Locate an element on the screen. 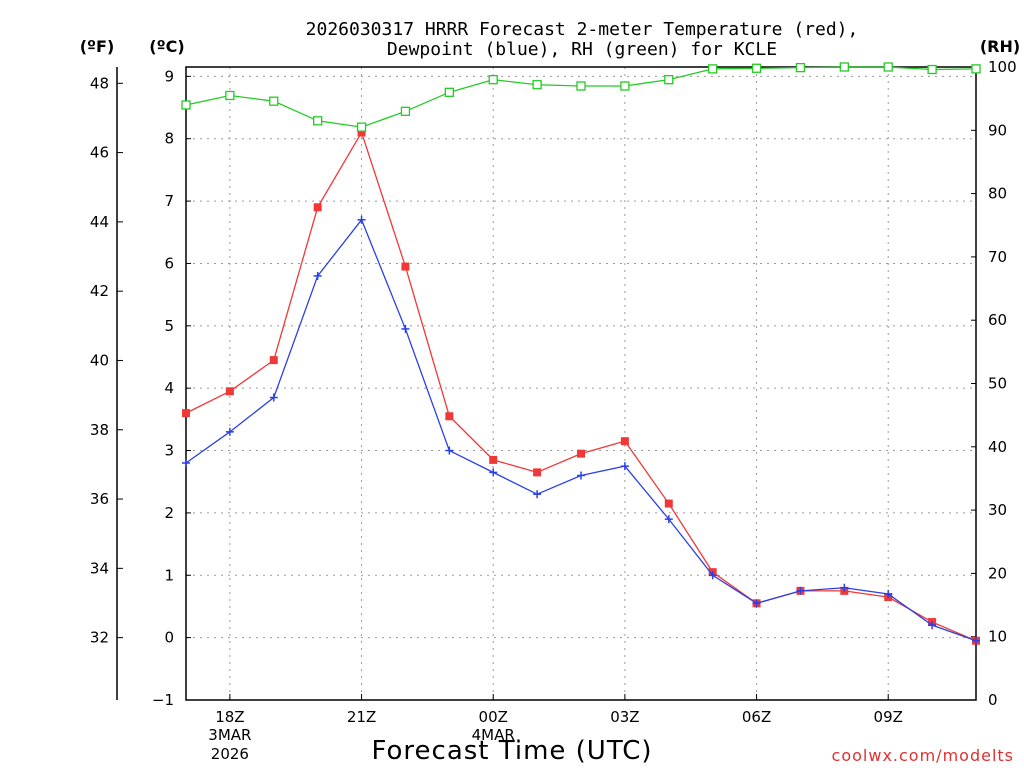  fahrenheit-tick-label: 36 is located at coordinates (99, 499).